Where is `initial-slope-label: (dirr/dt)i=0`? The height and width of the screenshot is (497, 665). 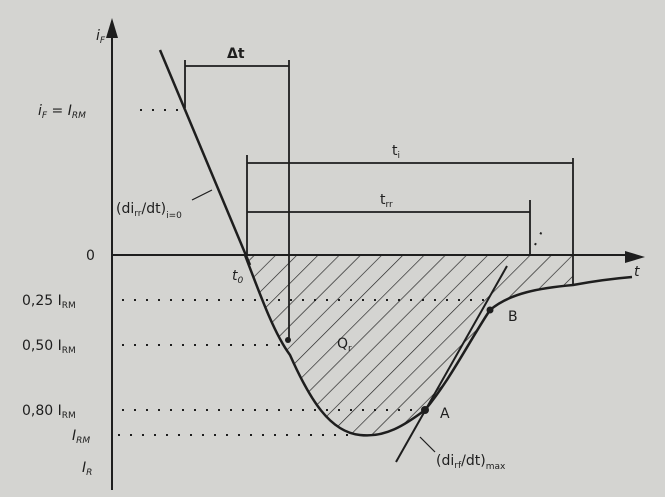 initial-slope-label: (dirr/dt)i=0 is located at coordinates (149, 211).